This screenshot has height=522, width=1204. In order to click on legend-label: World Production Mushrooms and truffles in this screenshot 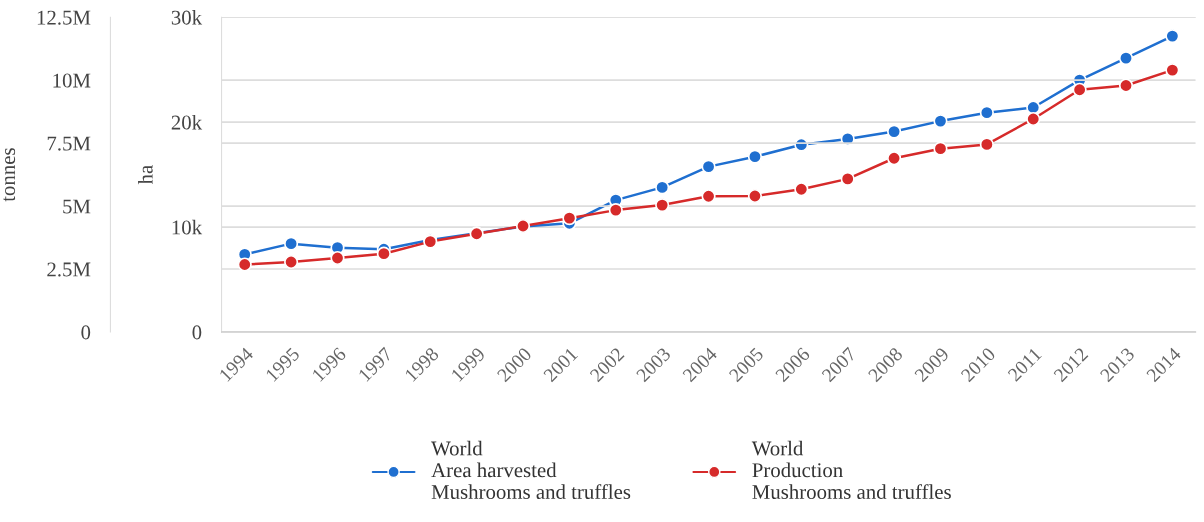, I will do `click(851, 470)`.